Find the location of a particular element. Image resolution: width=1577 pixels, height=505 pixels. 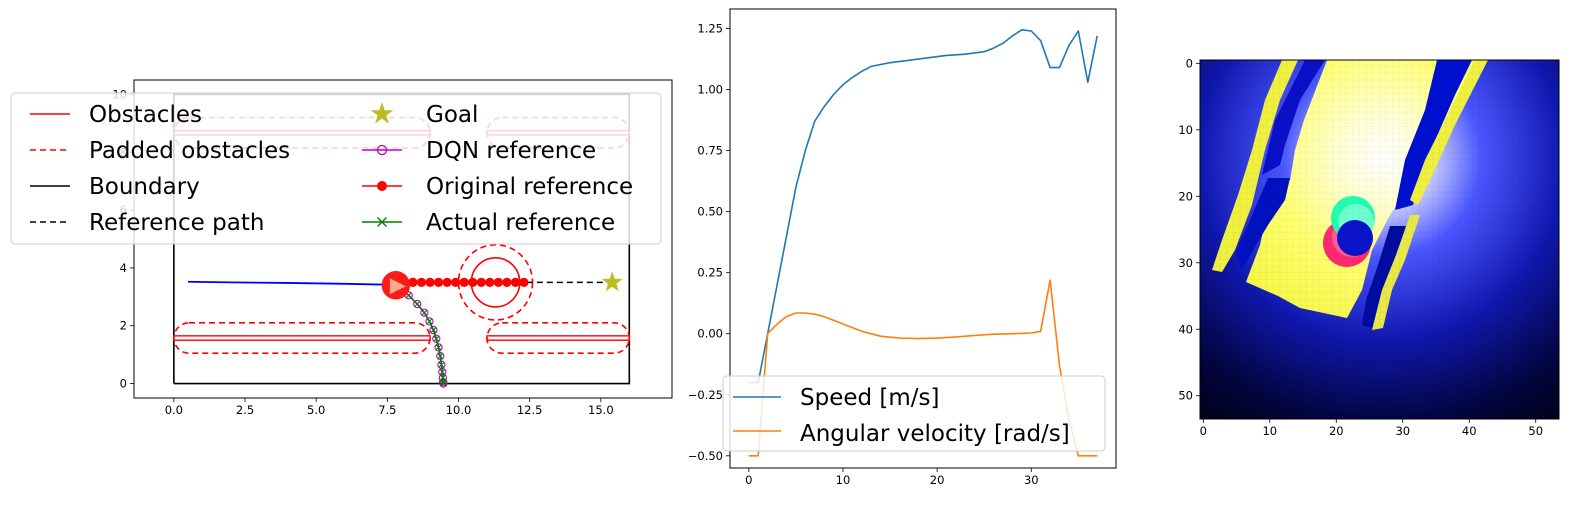

legend-item-angular-velocity: Angular velocity [rad/s] is located at coordinates (901, 434).